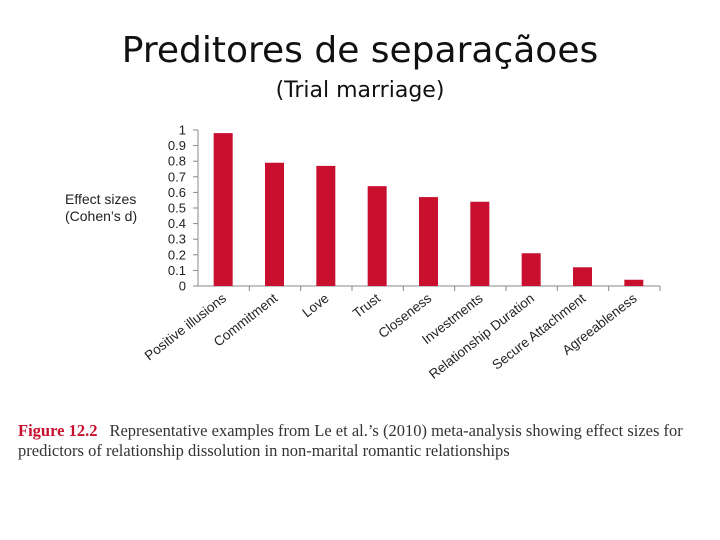 This screenshot has width=720, height=540. What do you see at coordinates (366, 305) in the screenshot?
I see `x-tick-label: Trust` at bounding box center [366, 305].